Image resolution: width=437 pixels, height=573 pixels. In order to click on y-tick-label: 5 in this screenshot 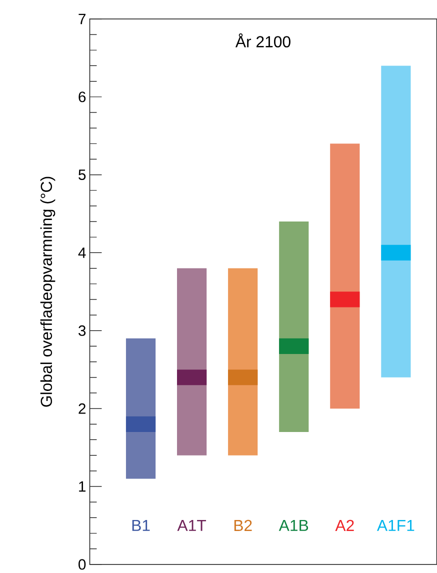, I will do `click(82, 175)`.